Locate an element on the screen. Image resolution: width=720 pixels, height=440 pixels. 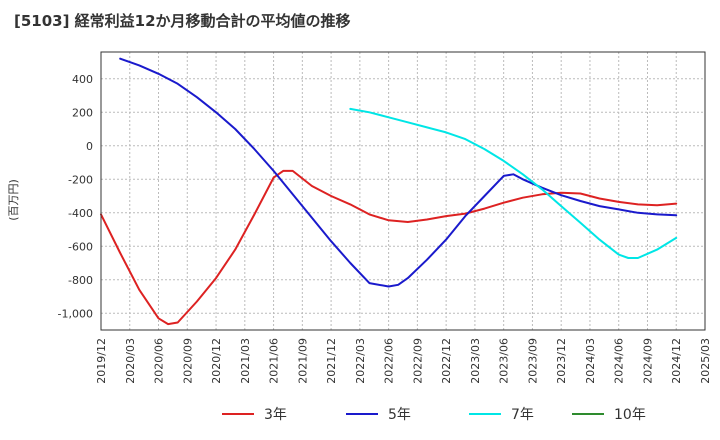
x-tick-label: 2022/03 is located at coordinates (360, 361).